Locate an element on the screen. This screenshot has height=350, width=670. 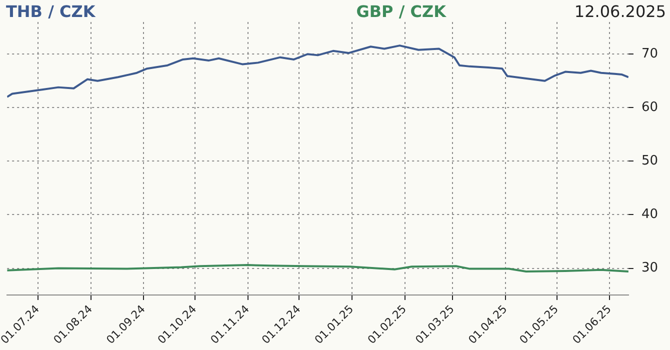
text: THB / CZK is located at coordinates (51, 12).